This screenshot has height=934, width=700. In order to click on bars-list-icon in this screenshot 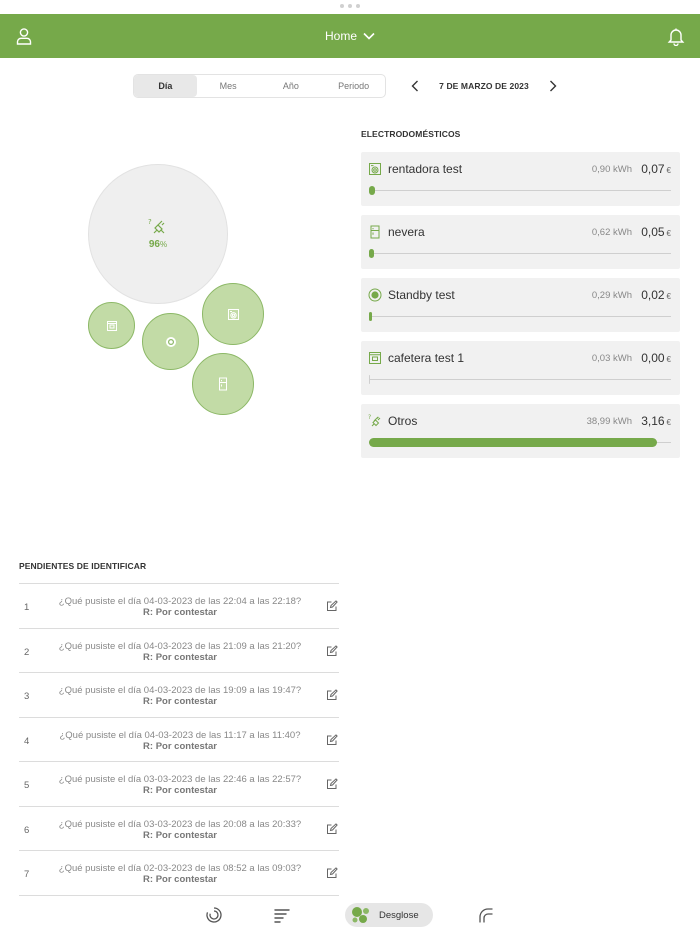, I will do `click(282, 916)`.